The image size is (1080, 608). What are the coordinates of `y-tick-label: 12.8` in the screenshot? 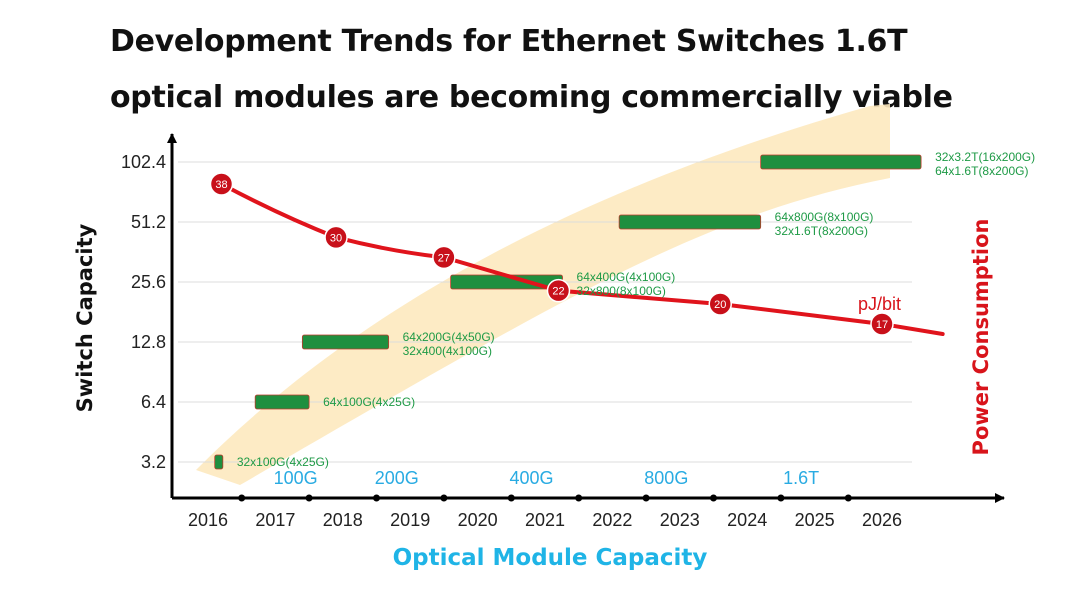 It's located at (148, 342).